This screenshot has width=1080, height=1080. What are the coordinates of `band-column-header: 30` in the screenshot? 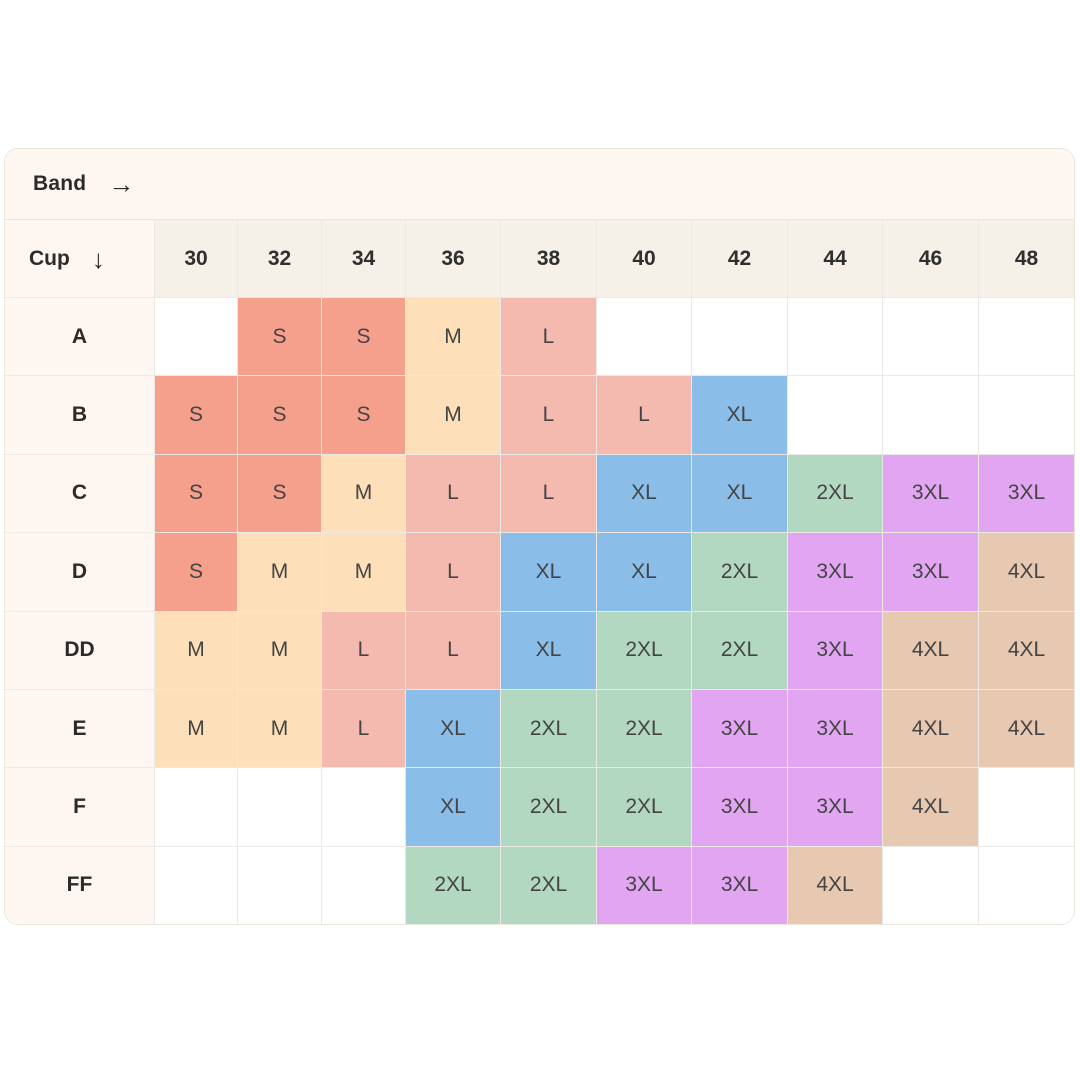 It's located at (196, 259).